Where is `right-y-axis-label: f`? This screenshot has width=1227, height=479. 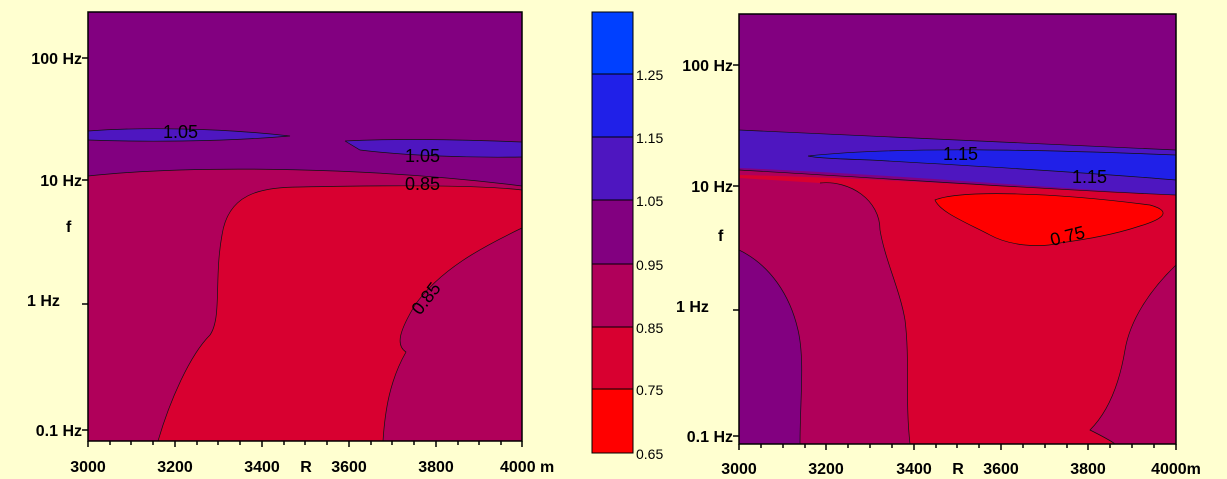 right-y-axis-label: f is located at coordinates (721, 236).